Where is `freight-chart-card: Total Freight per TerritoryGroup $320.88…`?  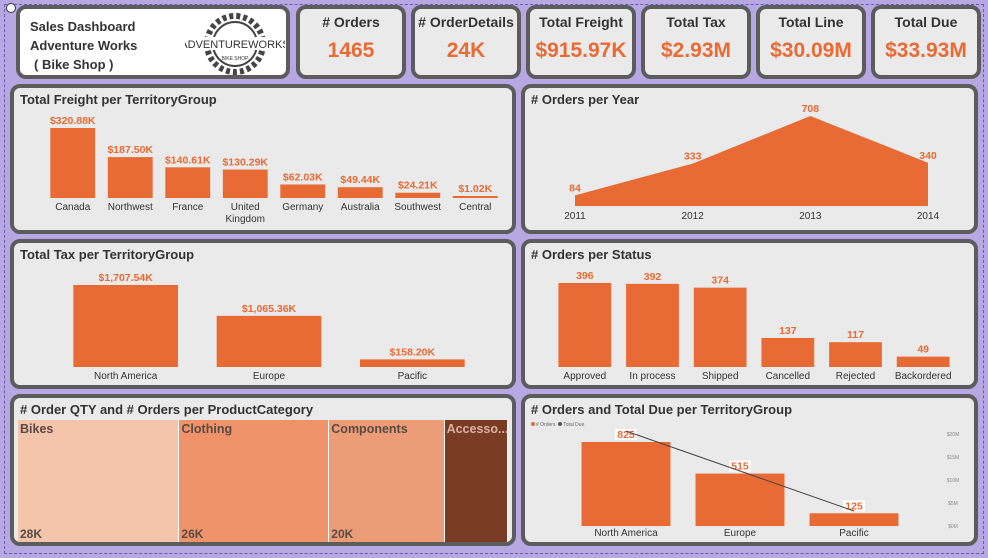
freight-chart-card: Total Freight per TerritoryGroup $320.88… is located at coordinates (263, 159).